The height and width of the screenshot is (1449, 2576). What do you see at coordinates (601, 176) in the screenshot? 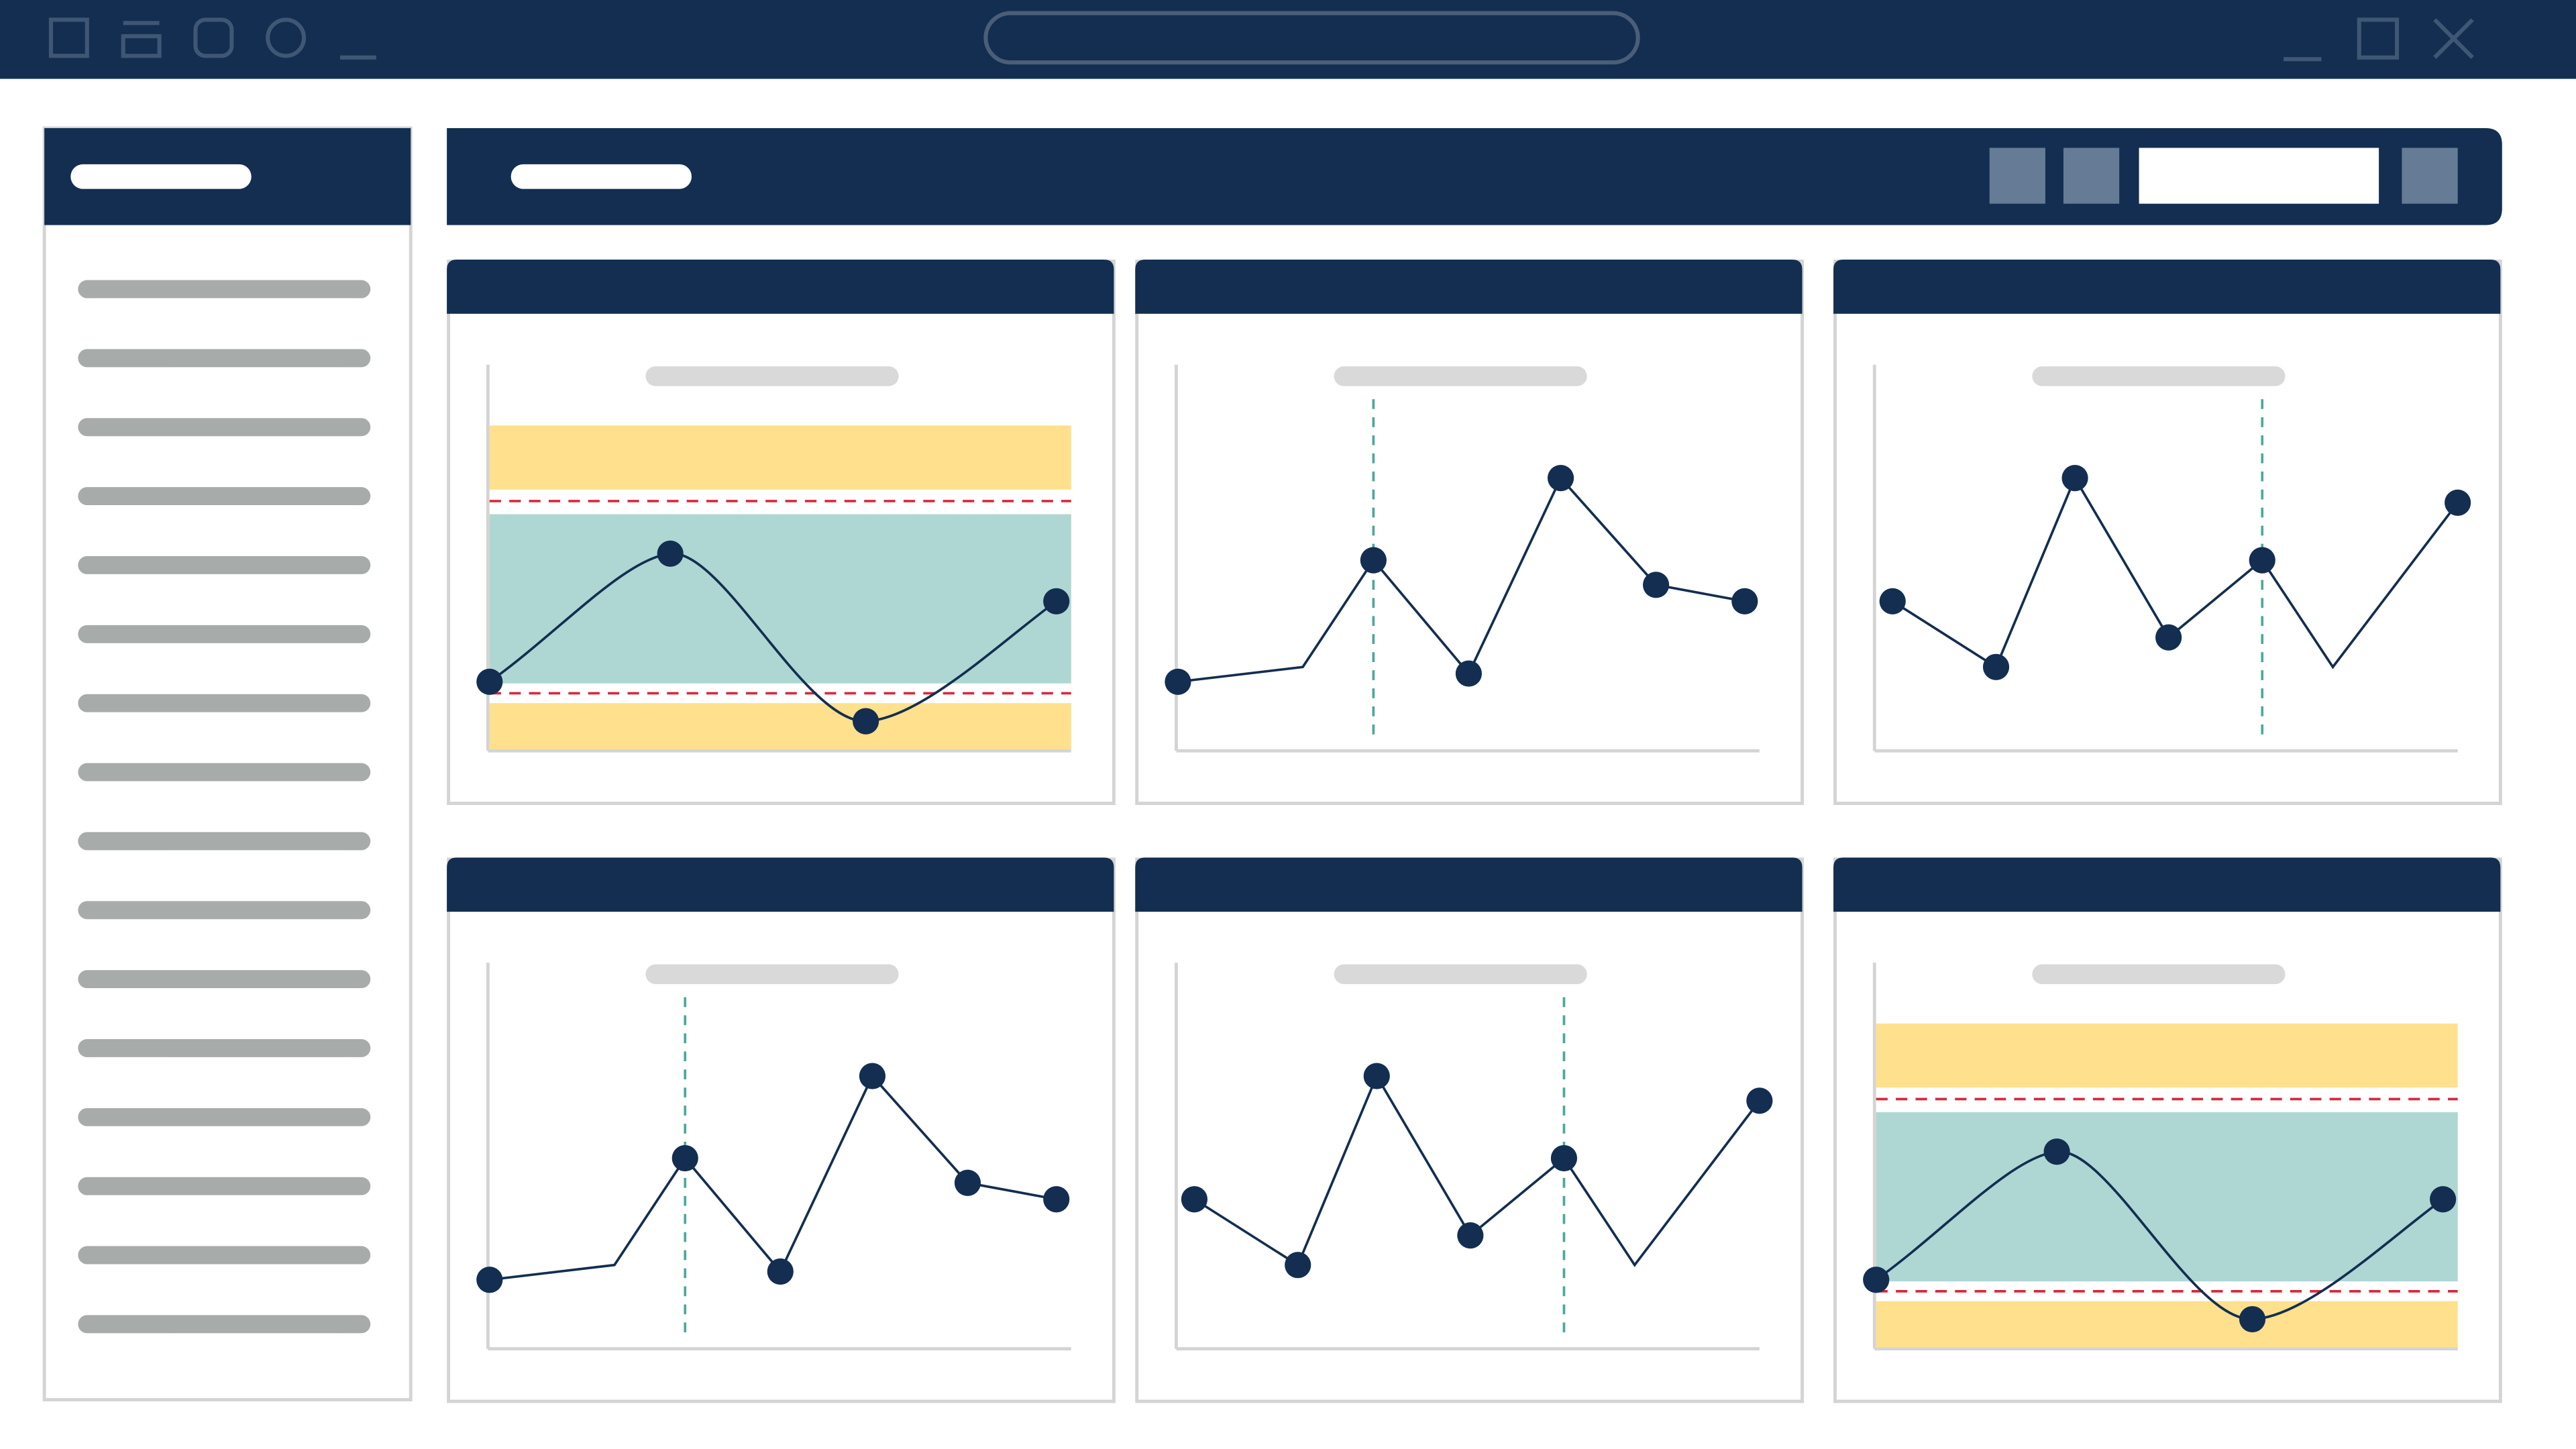
I see `header-title-placeholder` at bounding box center [601, 176].